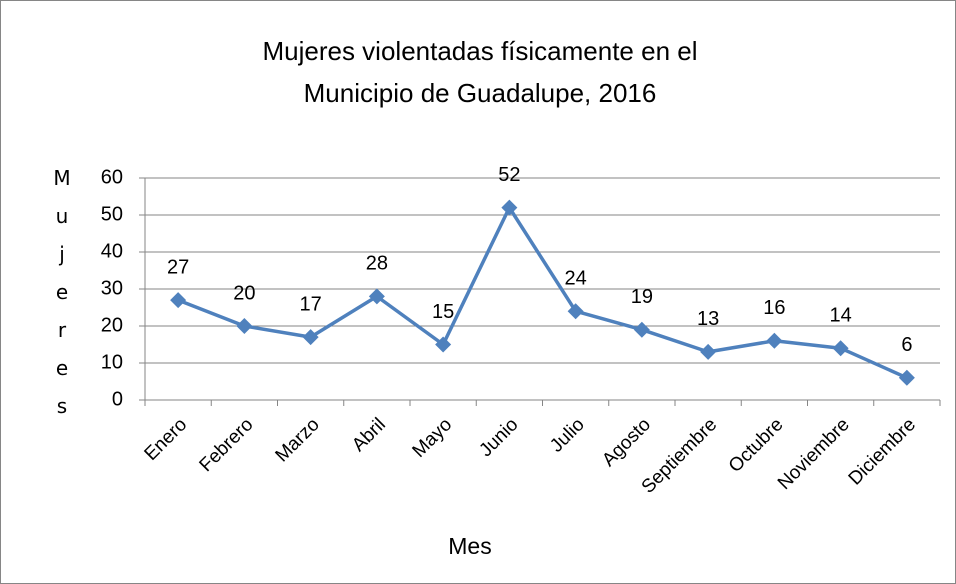 This screenshot has height=584, width=956. Describe the element at coordinates (509, 175) in the screenshot. I see `data-label: 52` at that location.